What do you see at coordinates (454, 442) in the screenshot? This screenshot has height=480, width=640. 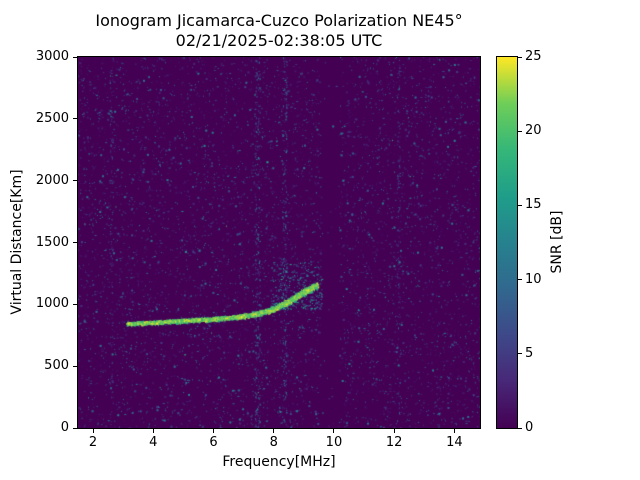 I see `x-tick-label: 14` at bounding box center [454, 442].